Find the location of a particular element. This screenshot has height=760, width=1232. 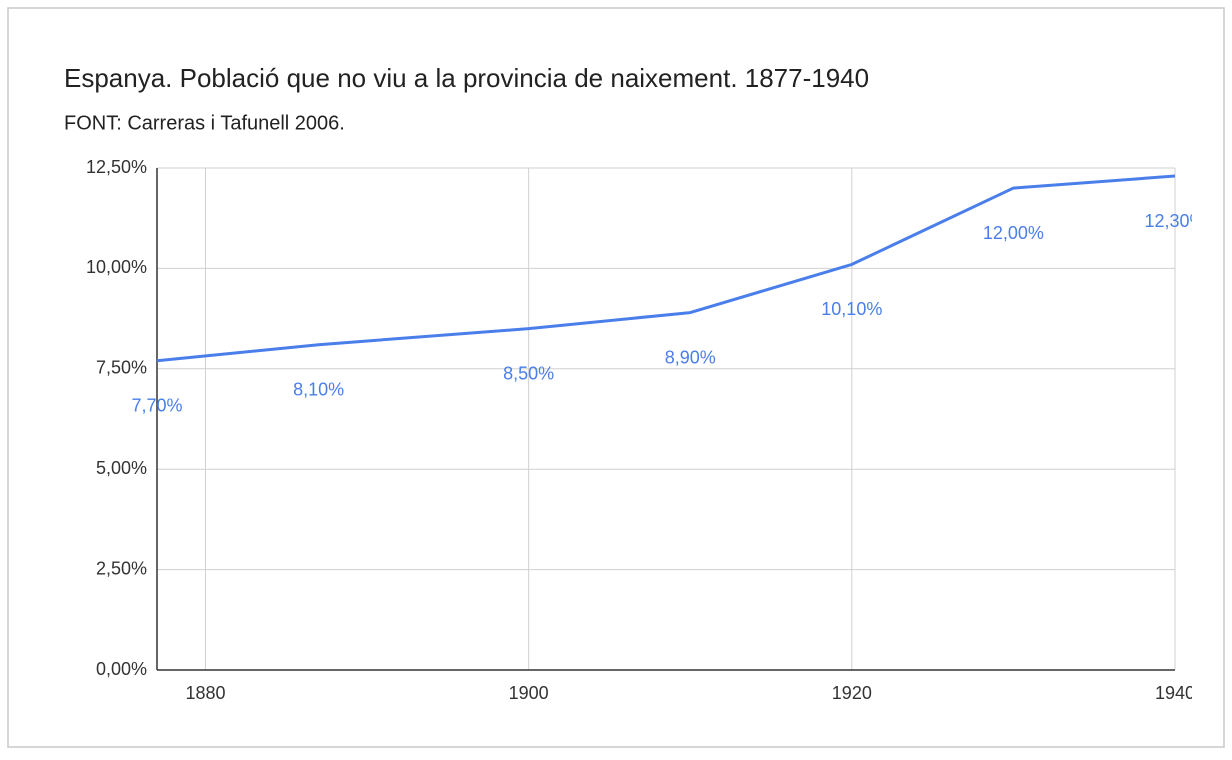

data-label: 8,90% is located at coordinates (690, 357).